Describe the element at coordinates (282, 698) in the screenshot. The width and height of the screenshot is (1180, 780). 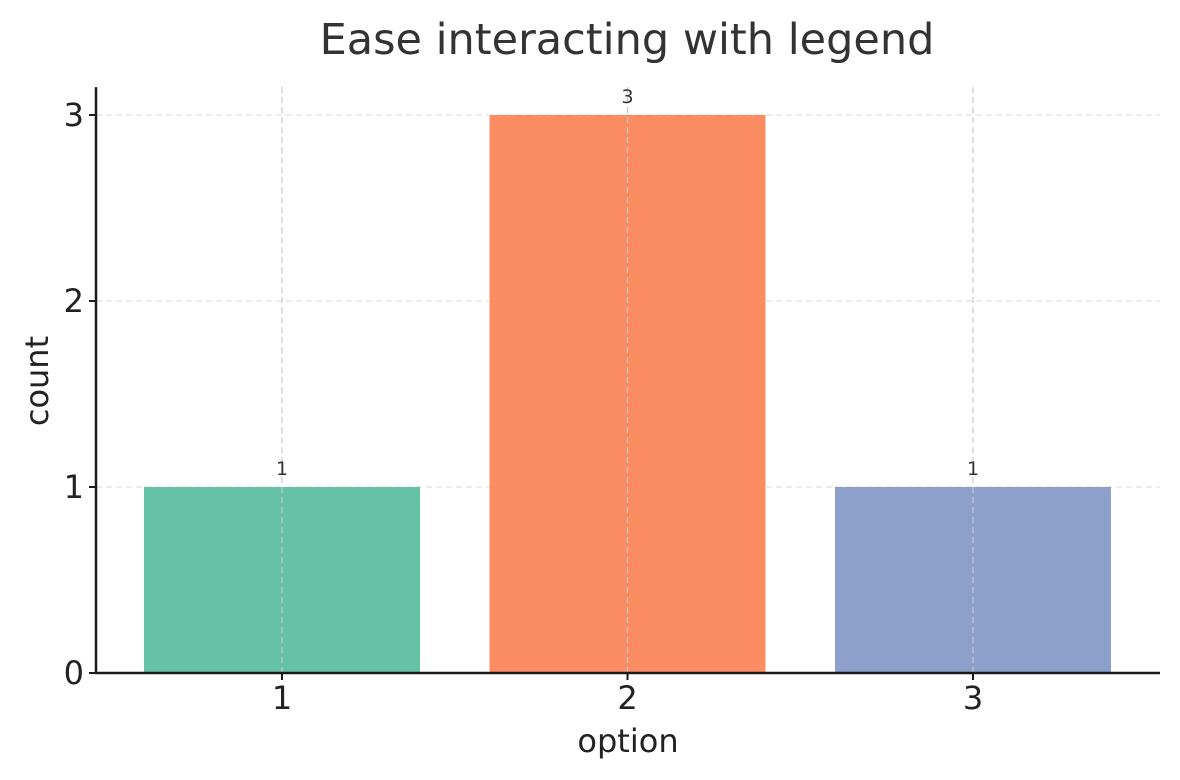
I see `x-tick-label: 1` at that location.